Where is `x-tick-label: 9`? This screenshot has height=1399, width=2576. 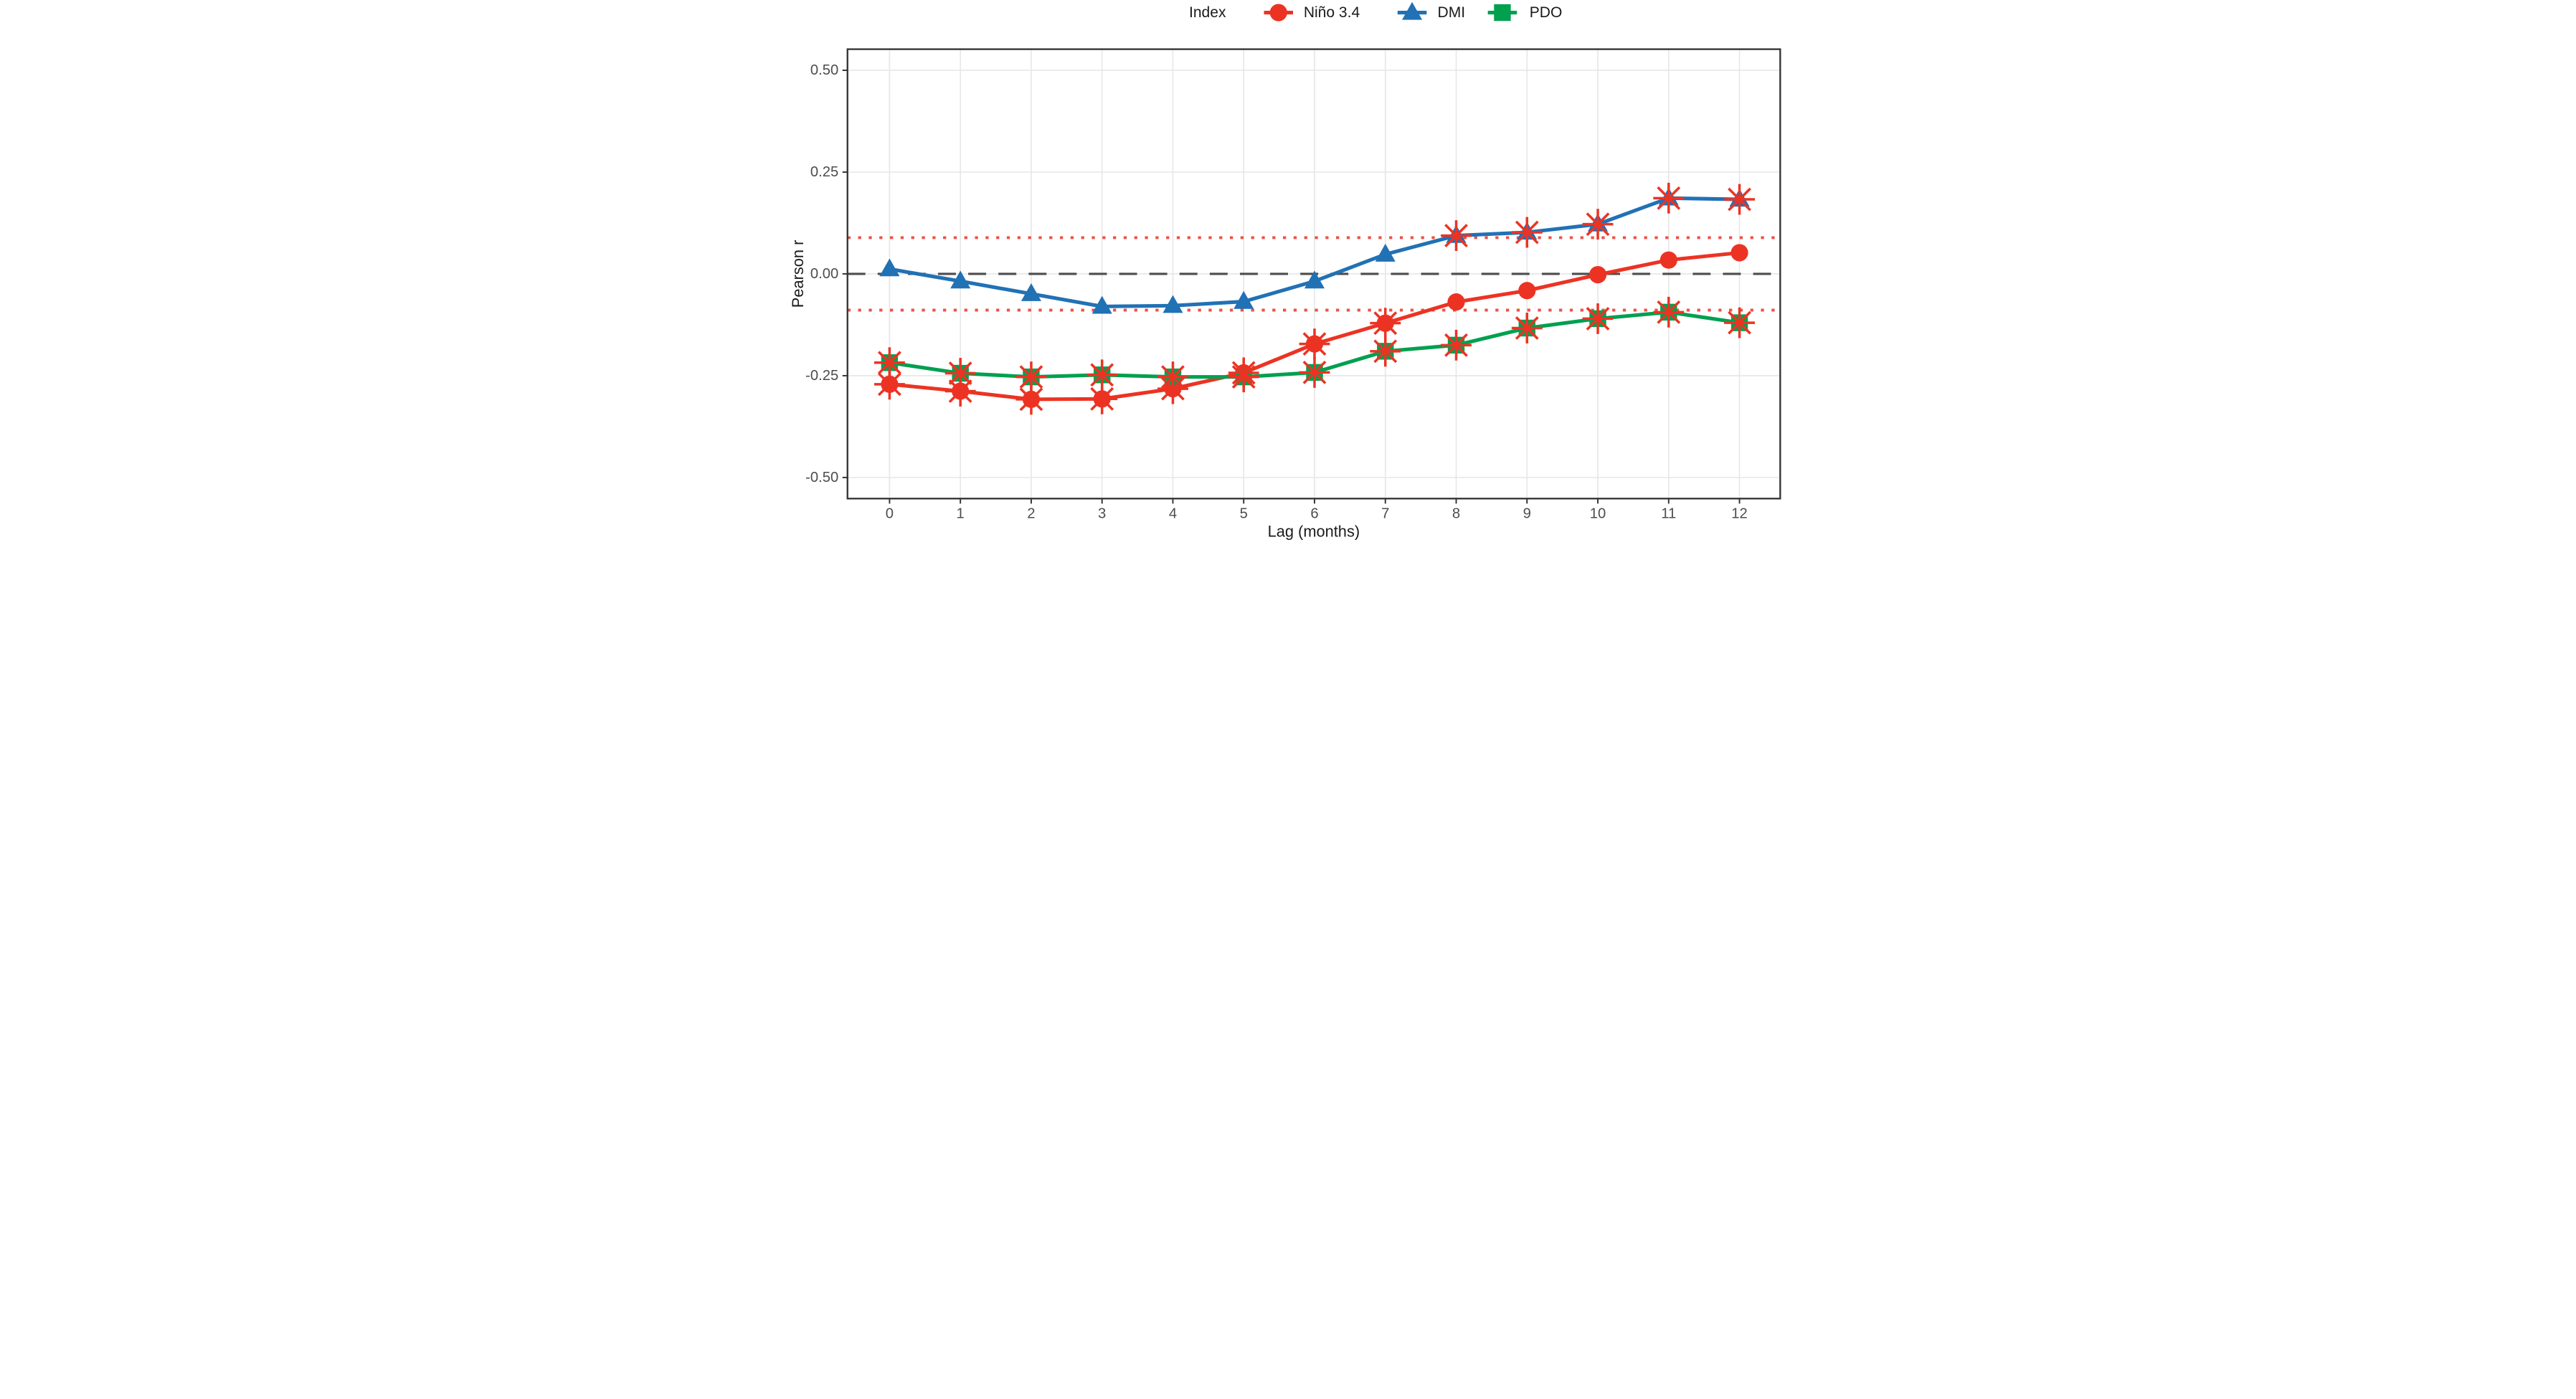
x-tick-label: 9 is located at coordinates (1527, 513).